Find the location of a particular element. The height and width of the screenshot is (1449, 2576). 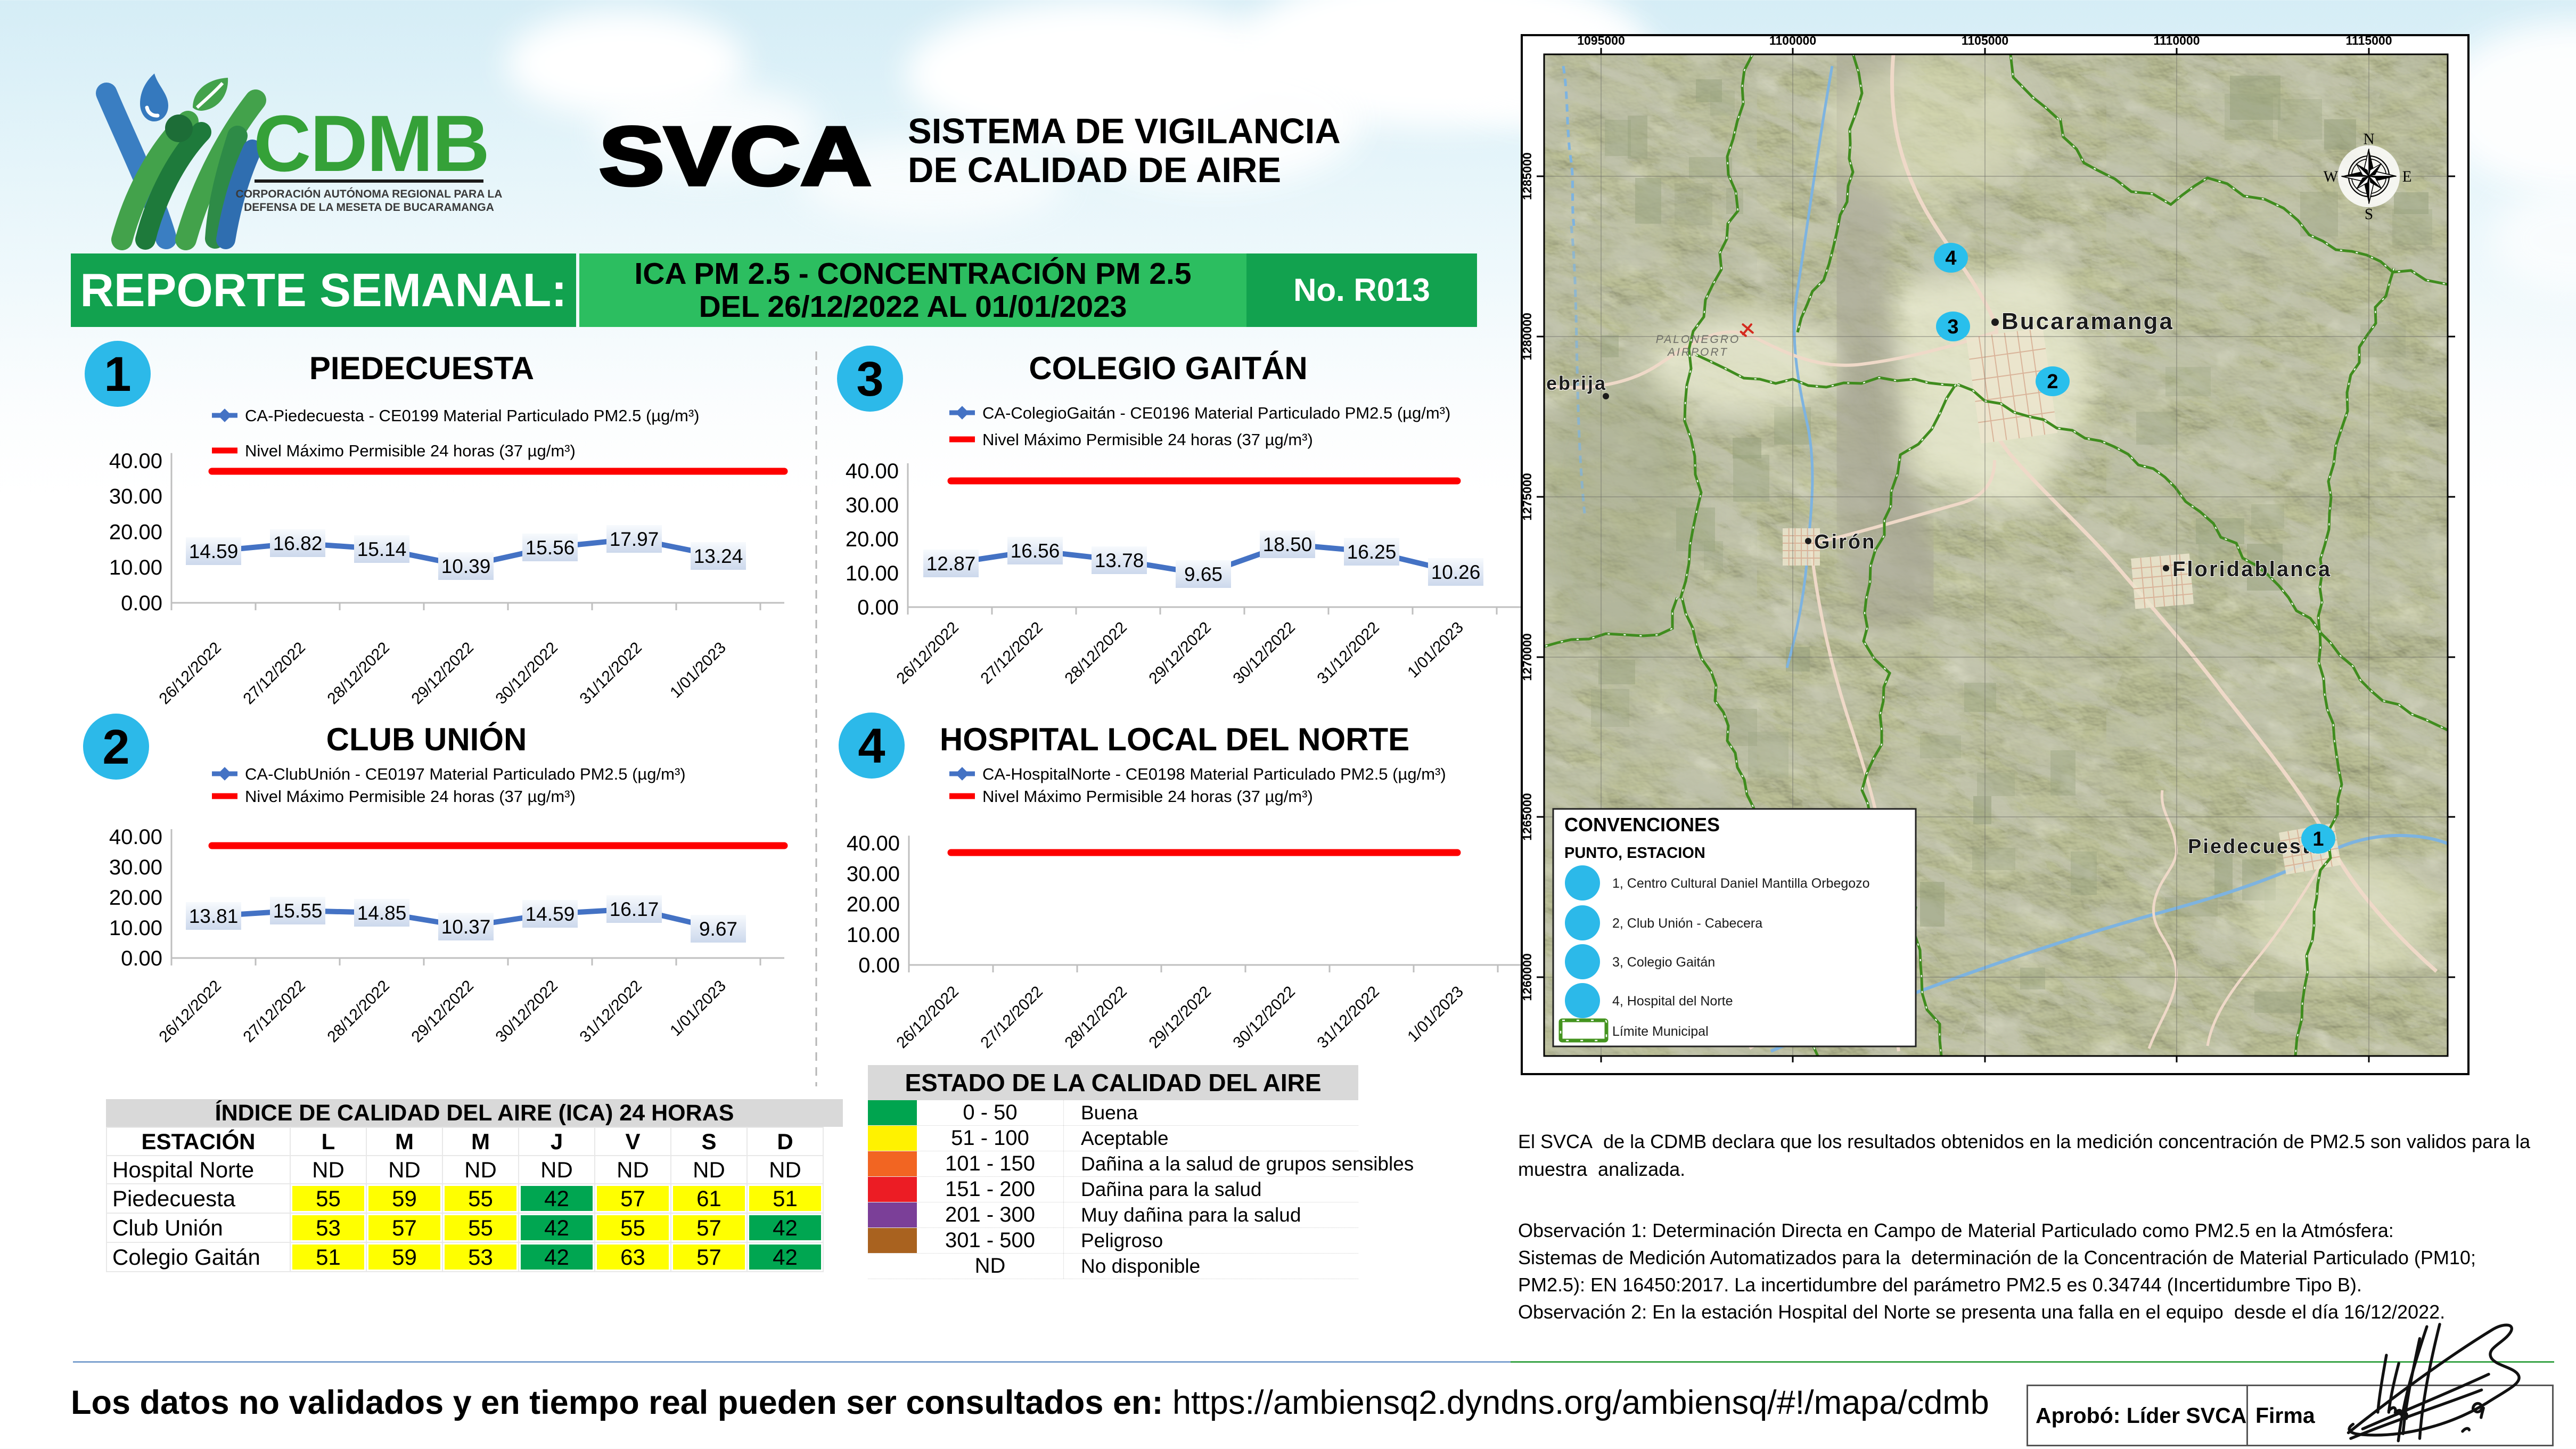

svg-text:DEFENSA DE LA MESETA DE BUCARA: DEFENSA DE LA MESETA DE BUCARAMANGA is located at coordinates (369, 207).